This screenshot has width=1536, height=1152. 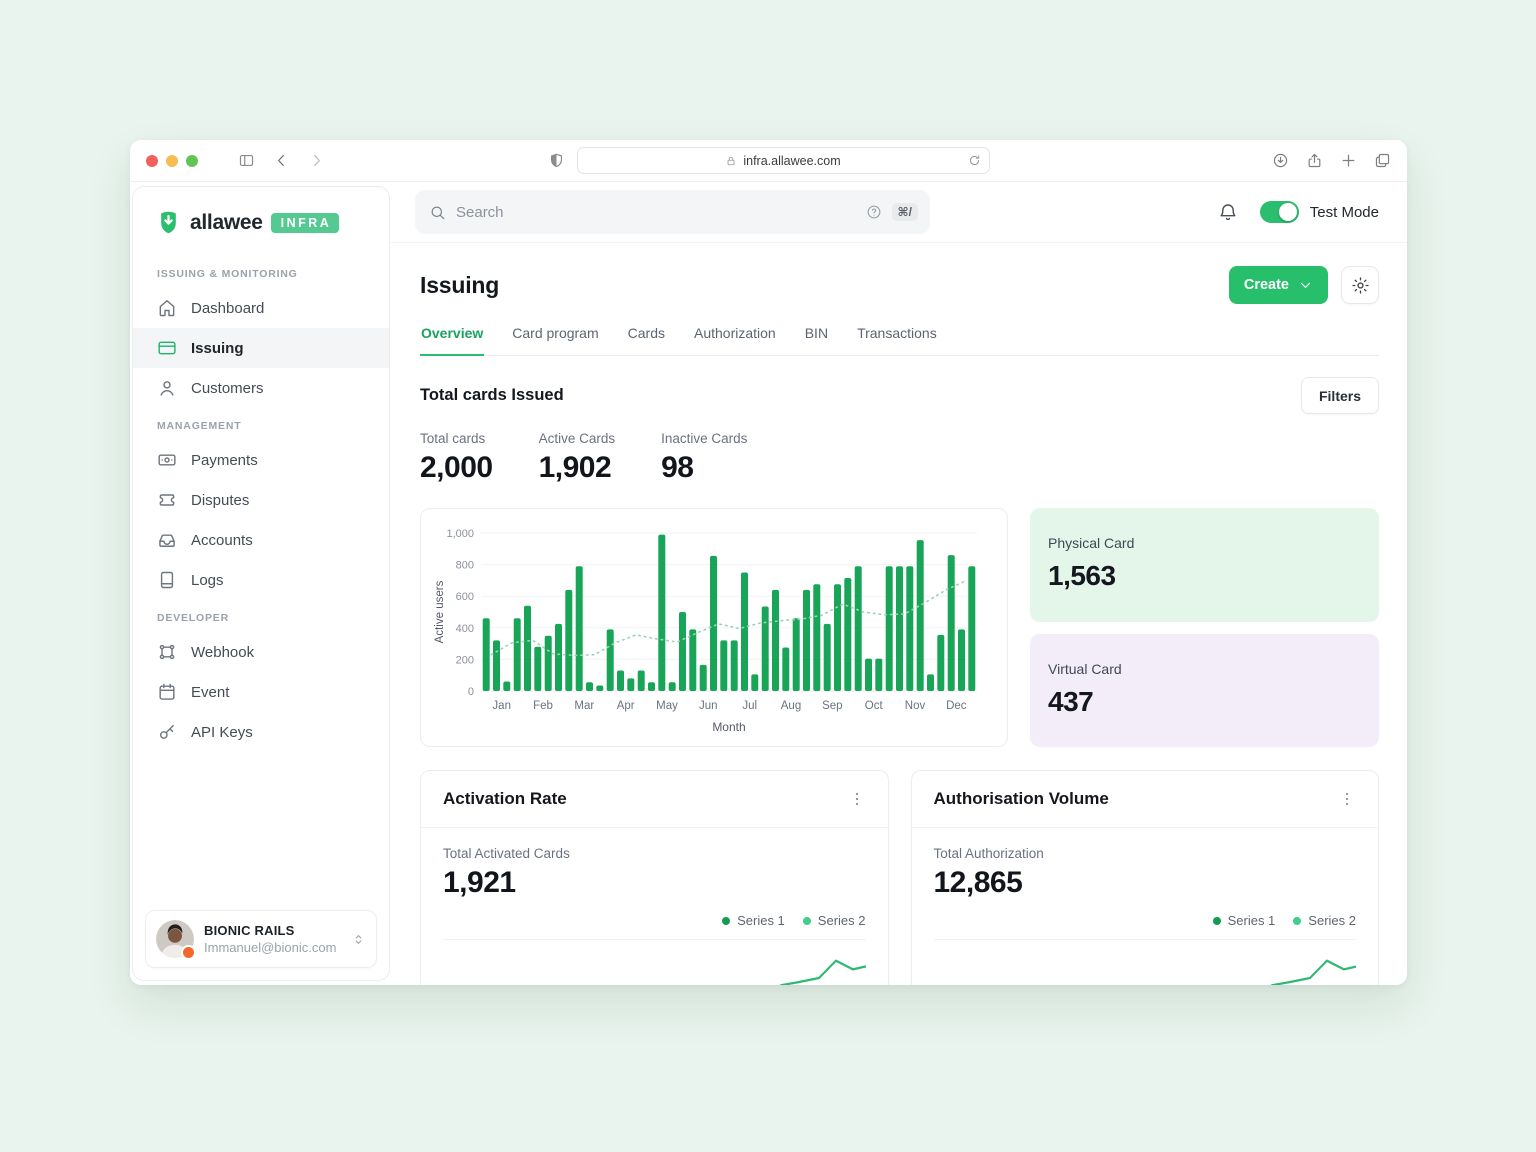 What do you see at coordinates (897, 333) in the screenshot?
I see `tab-transactions: Transactions` at bounding box center [897, 333].